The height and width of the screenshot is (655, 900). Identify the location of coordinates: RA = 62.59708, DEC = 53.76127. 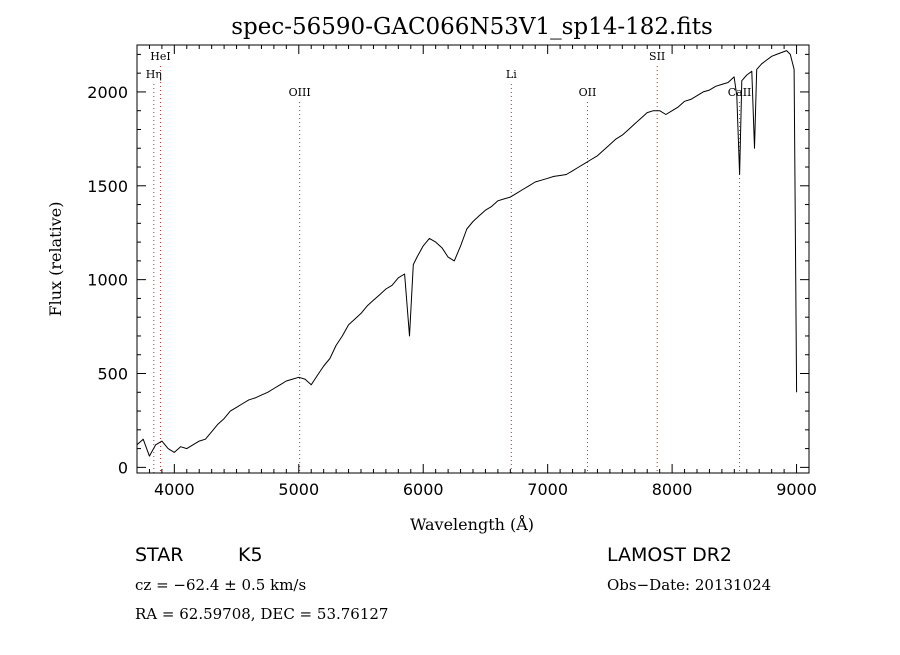
(261, 614).